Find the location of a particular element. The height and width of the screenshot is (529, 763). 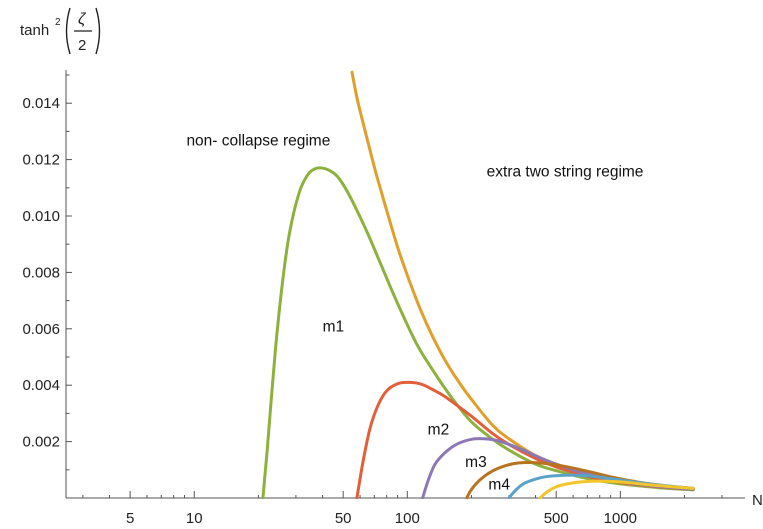

x-tick-label: 5 is located at coordinates (130, 518).